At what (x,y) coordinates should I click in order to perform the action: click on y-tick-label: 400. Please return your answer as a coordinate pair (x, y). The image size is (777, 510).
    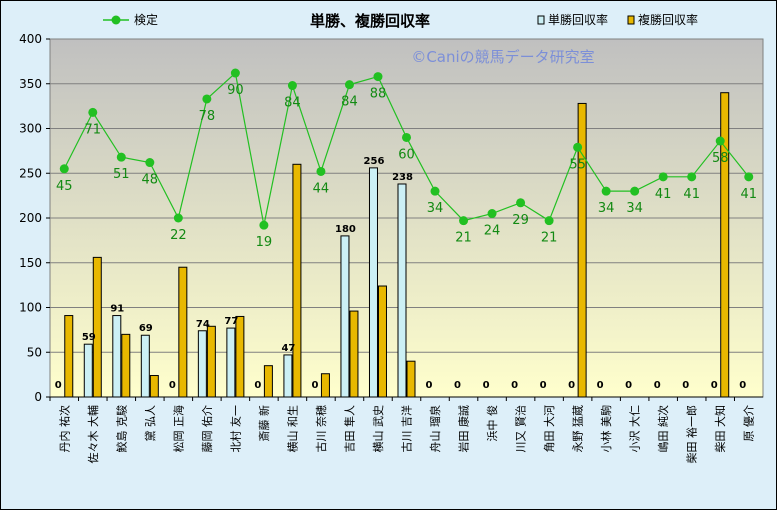
    Looking at the image, I should click on (30, 39).